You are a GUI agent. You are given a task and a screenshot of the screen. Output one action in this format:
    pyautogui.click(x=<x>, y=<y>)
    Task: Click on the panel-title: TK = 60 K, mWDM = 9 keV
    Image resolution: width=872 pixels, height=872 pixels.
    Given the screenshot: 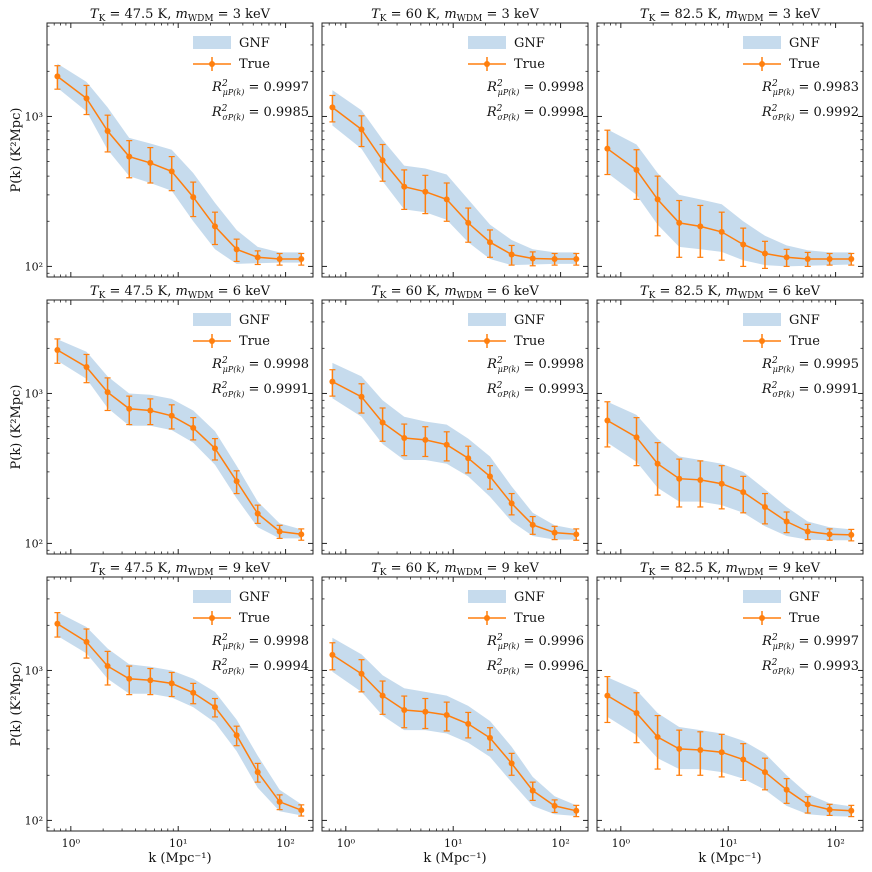 What is the action you would take?
    pyautogui.click(x=455, y=569)
    